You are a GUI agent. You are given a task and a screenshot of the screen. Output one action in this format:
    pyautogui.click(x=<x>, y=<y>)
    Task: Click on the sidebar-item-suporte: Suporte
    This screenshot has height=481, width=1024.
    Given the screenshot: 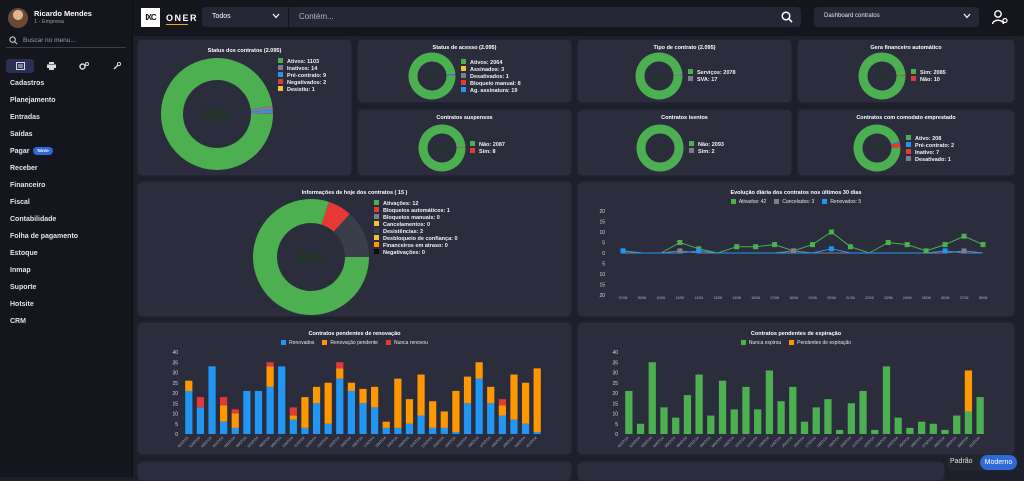 What is the action you would take?
    pyautogui.click(x=66, y=290)
    